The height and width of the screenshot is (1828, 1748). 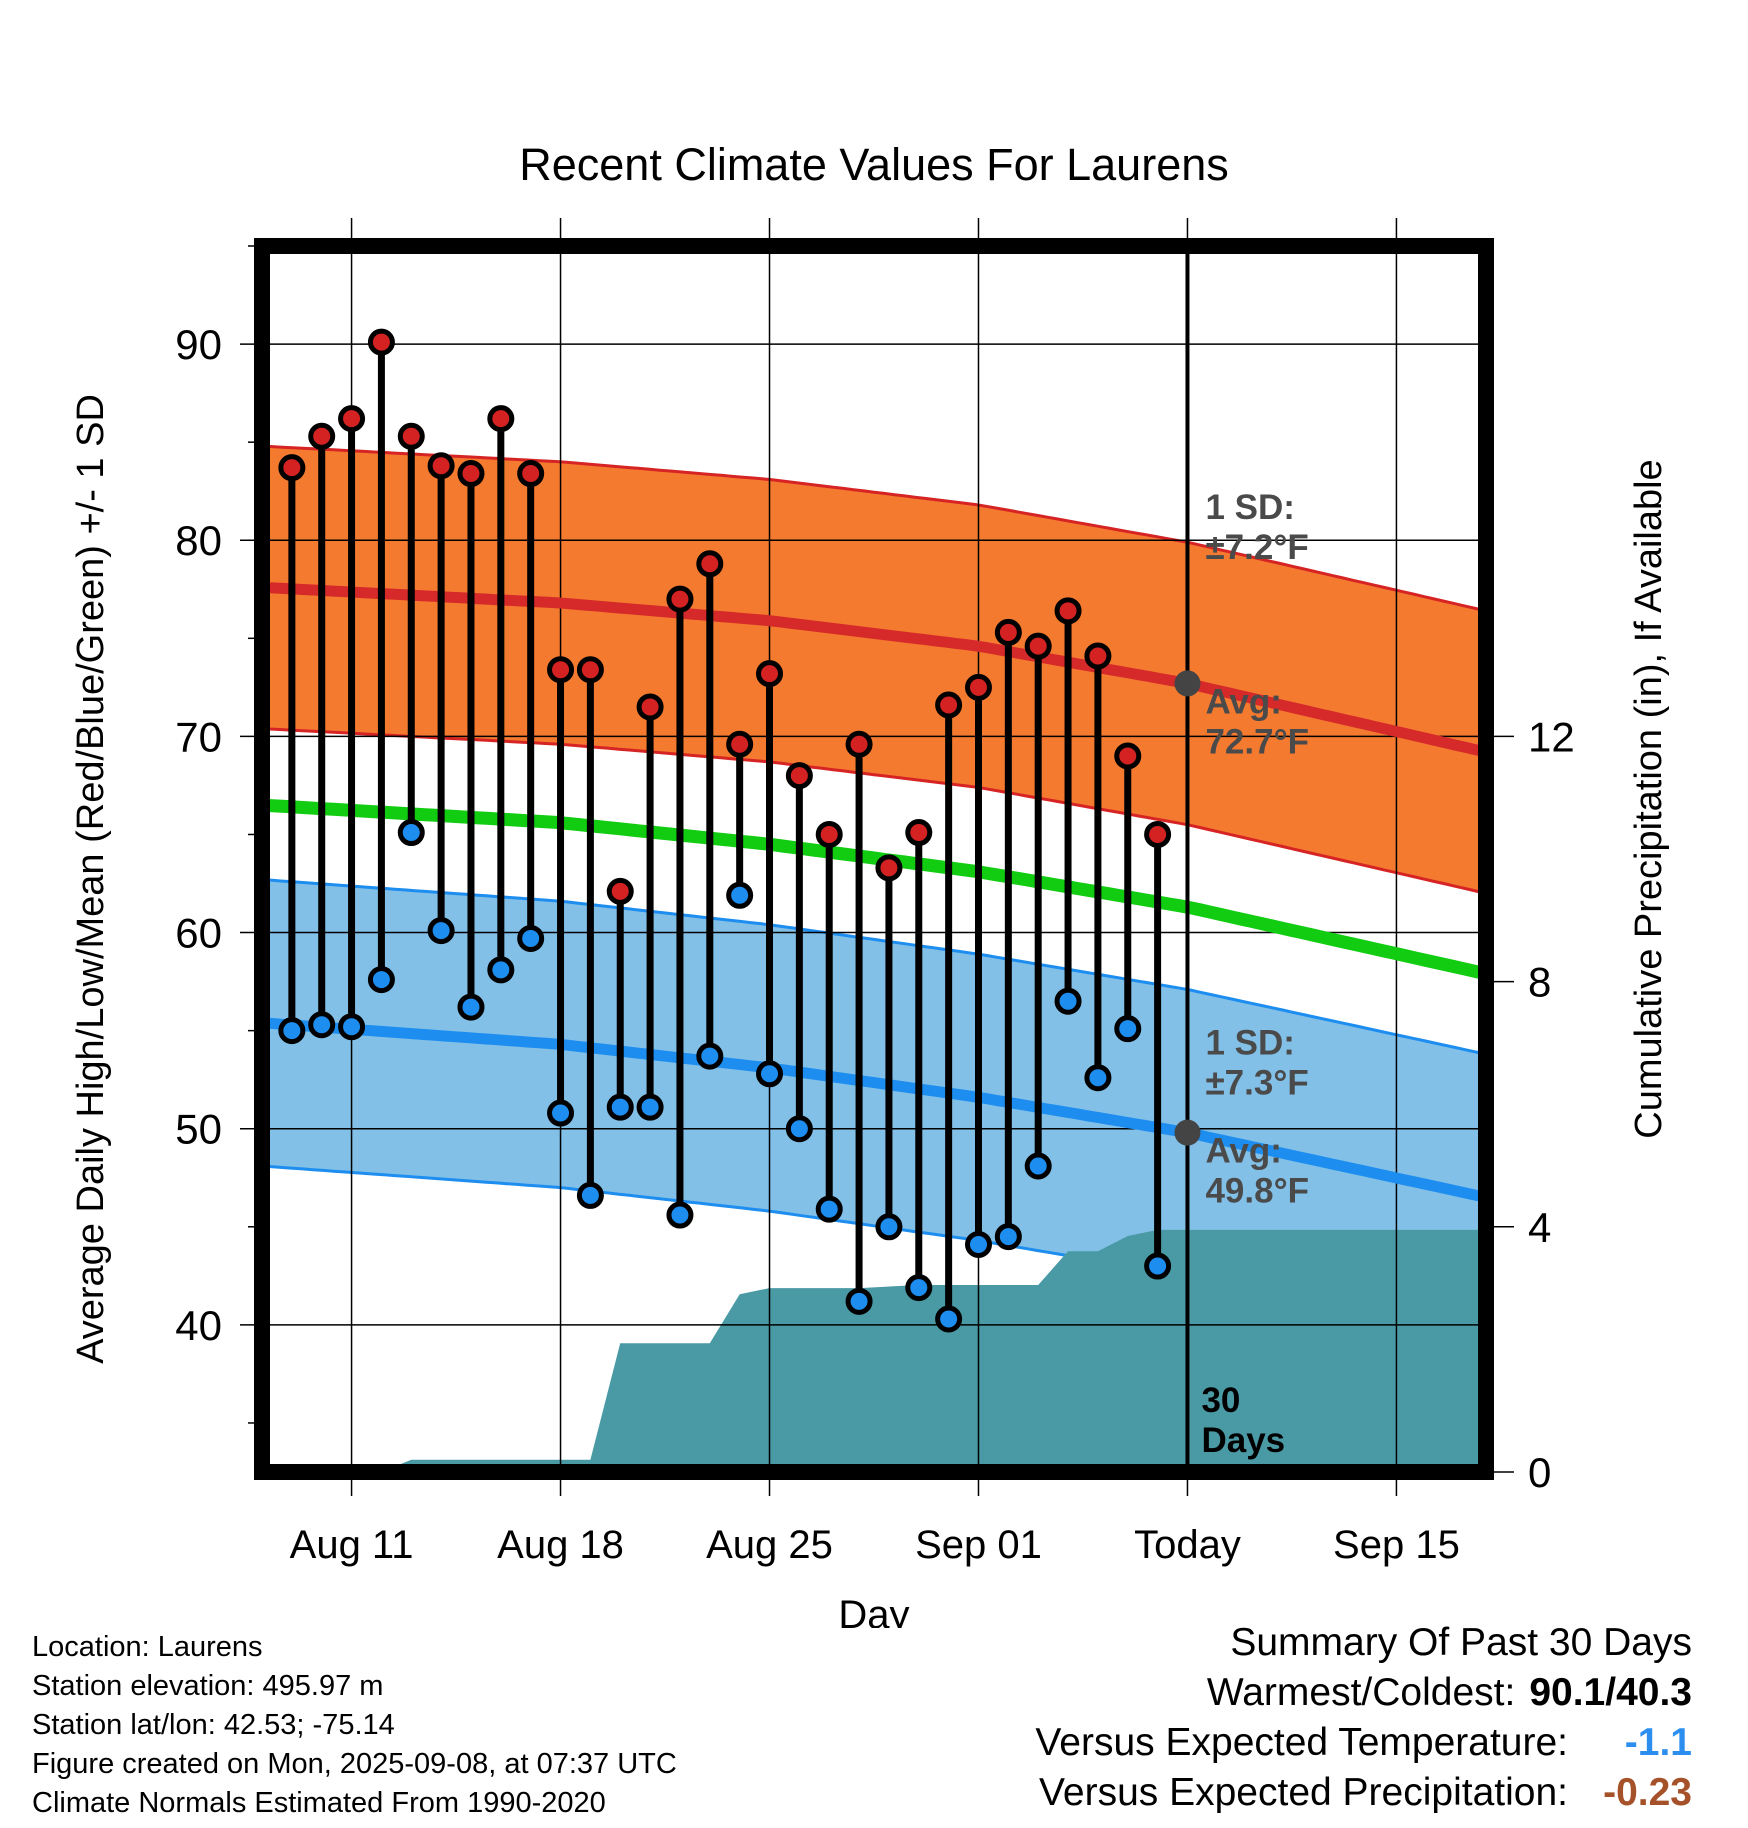 I want to click on high-sd-label: 1 SD:, so click(x=1249, y=507).